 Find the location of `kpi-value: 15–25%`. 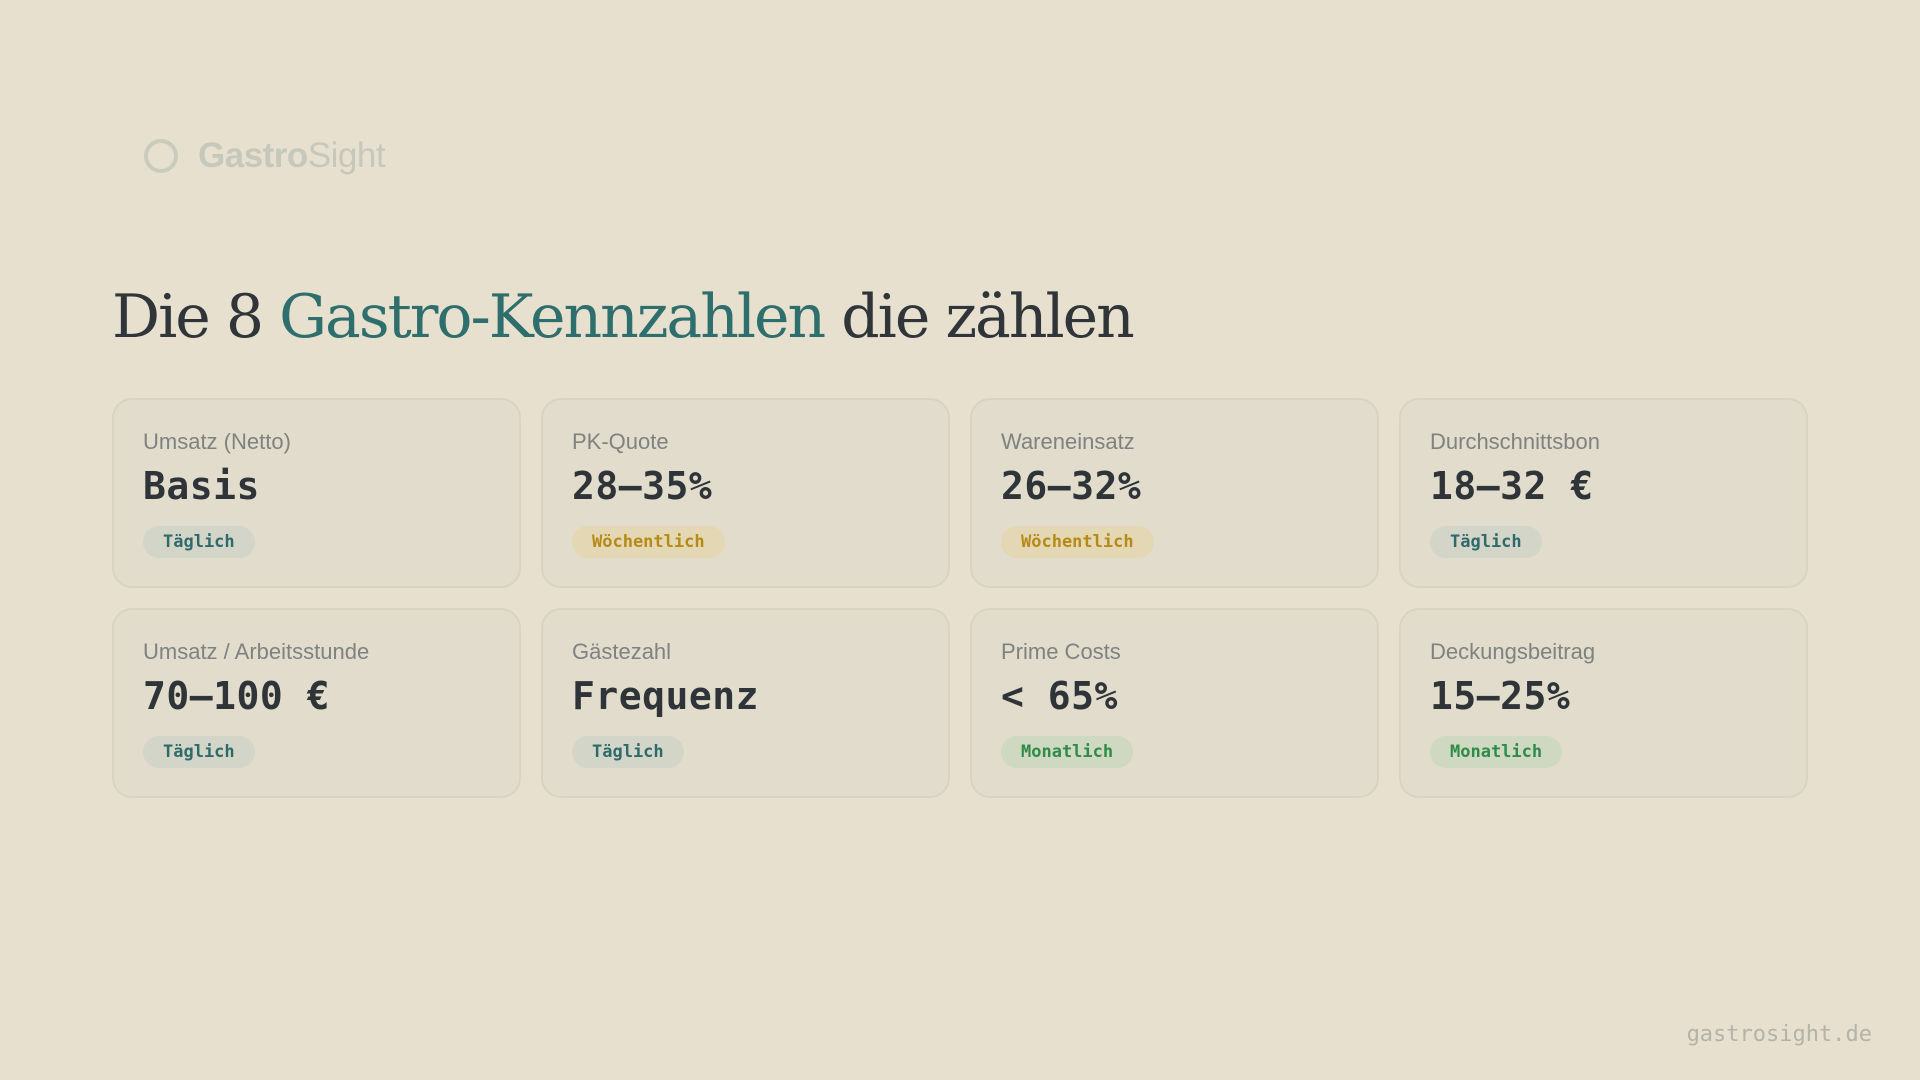

kpi-value: 15–25% is located at coordinates (1500, 696).